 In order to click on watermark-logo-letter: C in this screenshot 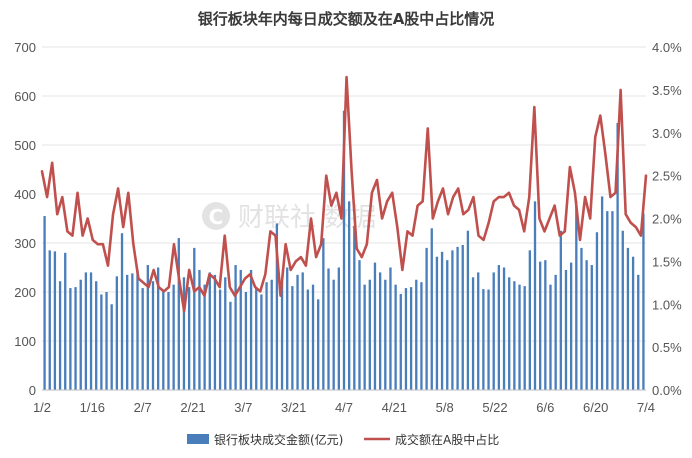, I will do `click(216, 217)`.